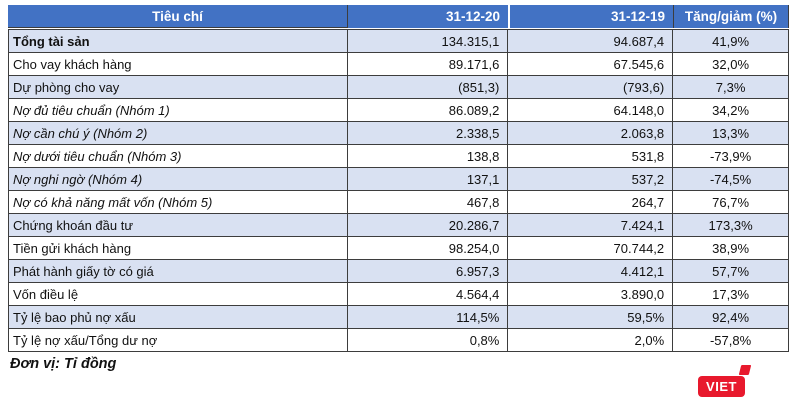  Describe the element at coordinates (591, 87) in the screenshot. I see `value-2019-cell: (793,6)` at that location.